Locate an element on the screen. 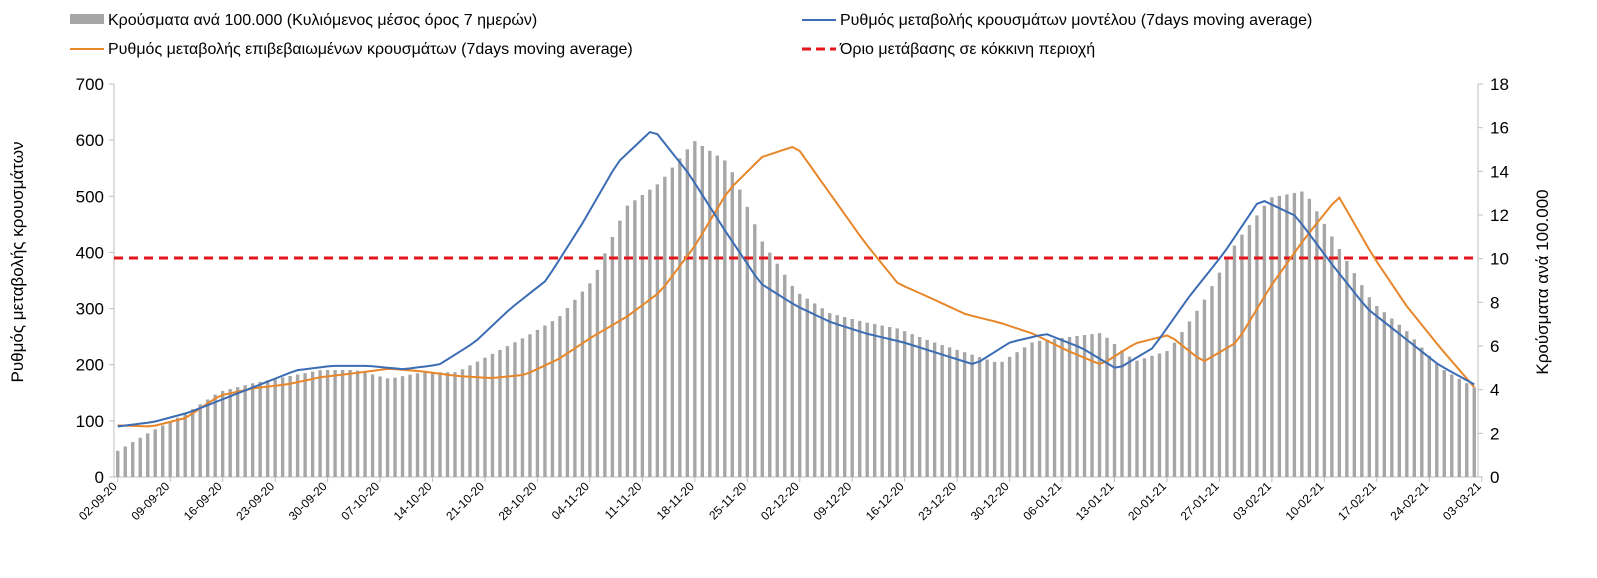 The width and height of the screenshot is (1597, 578). x-tick-label: 06-01-21 is located at coordinates (1042, 501).